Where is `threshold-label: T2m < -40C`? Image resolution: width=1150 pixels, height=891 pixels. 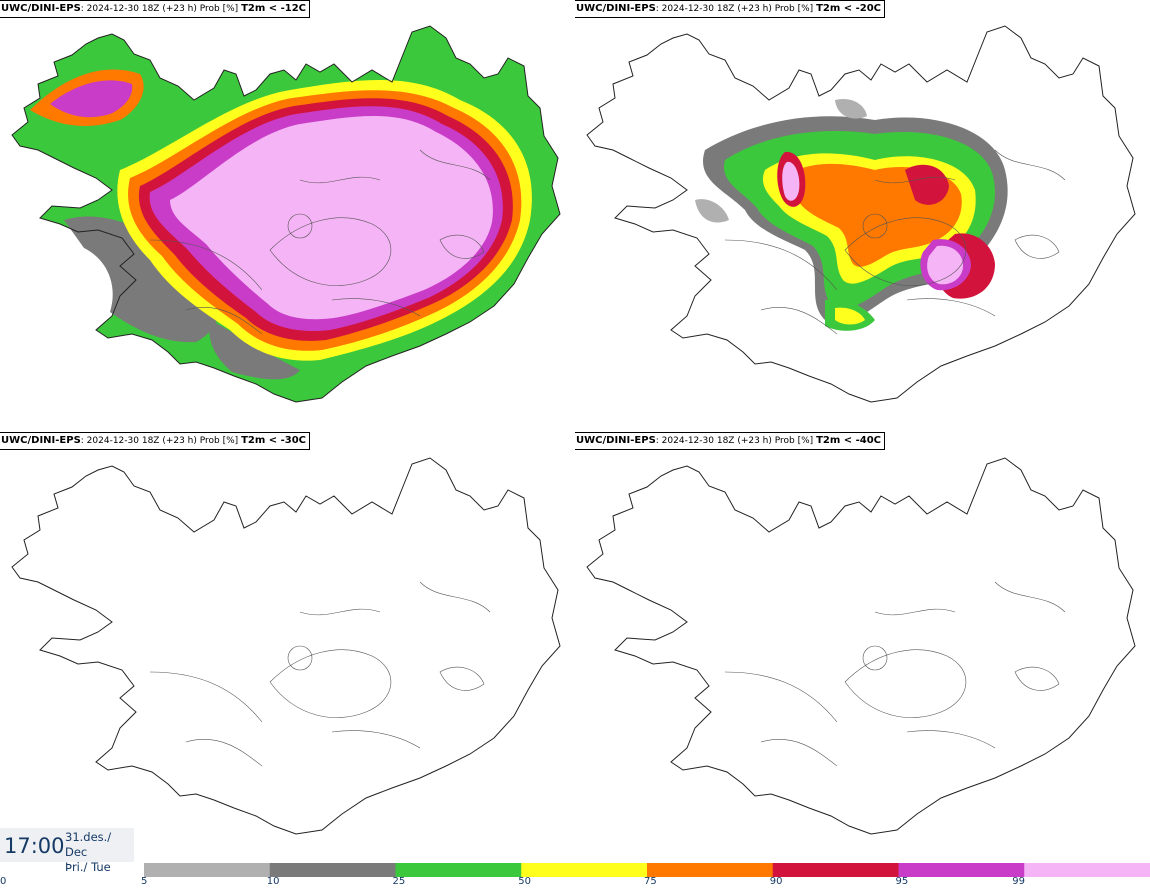 threshold-label: T2m < -40C is located at coordinates (849, 440).